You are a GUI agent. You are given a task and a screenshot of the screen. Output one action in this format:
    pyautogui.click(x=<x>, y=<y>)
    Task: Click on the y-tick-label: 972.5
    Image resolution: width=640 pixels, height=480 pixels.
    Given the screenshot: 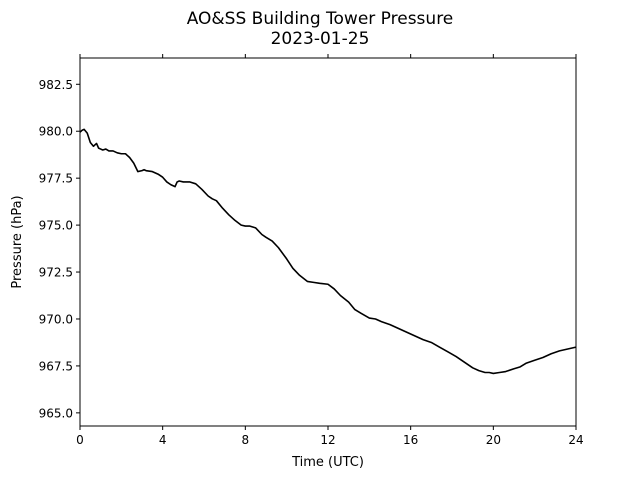 What is the action you would take?
    pyautogui.click(x=56, y=273)
    